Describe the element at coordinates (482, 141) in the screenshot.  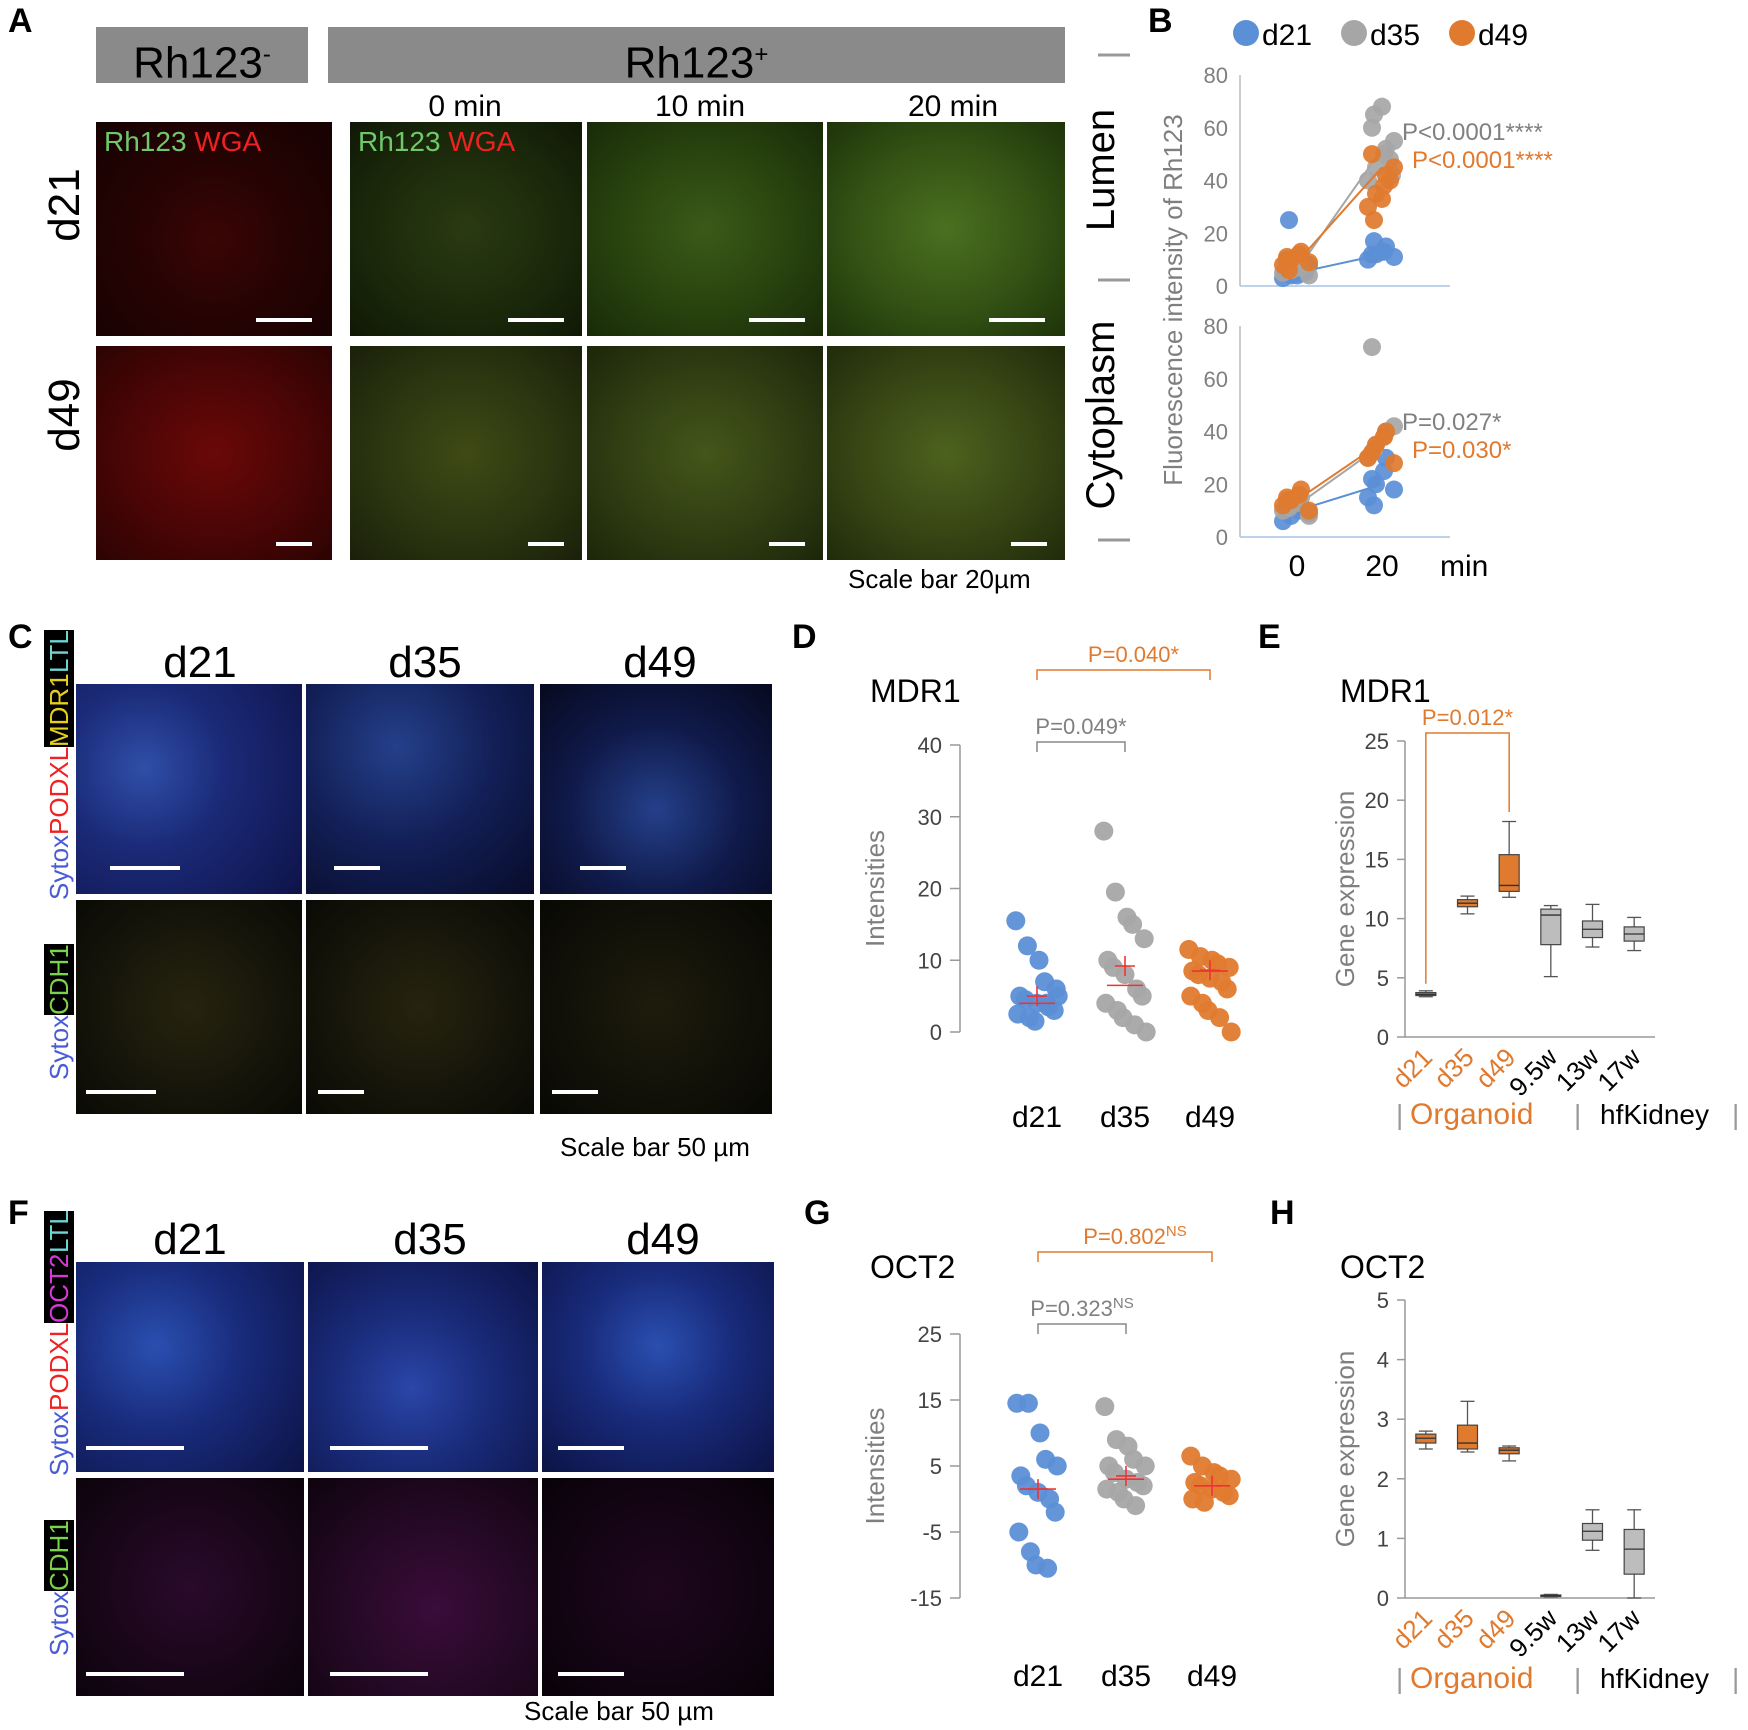
I see `label-red: WGA` at that location.